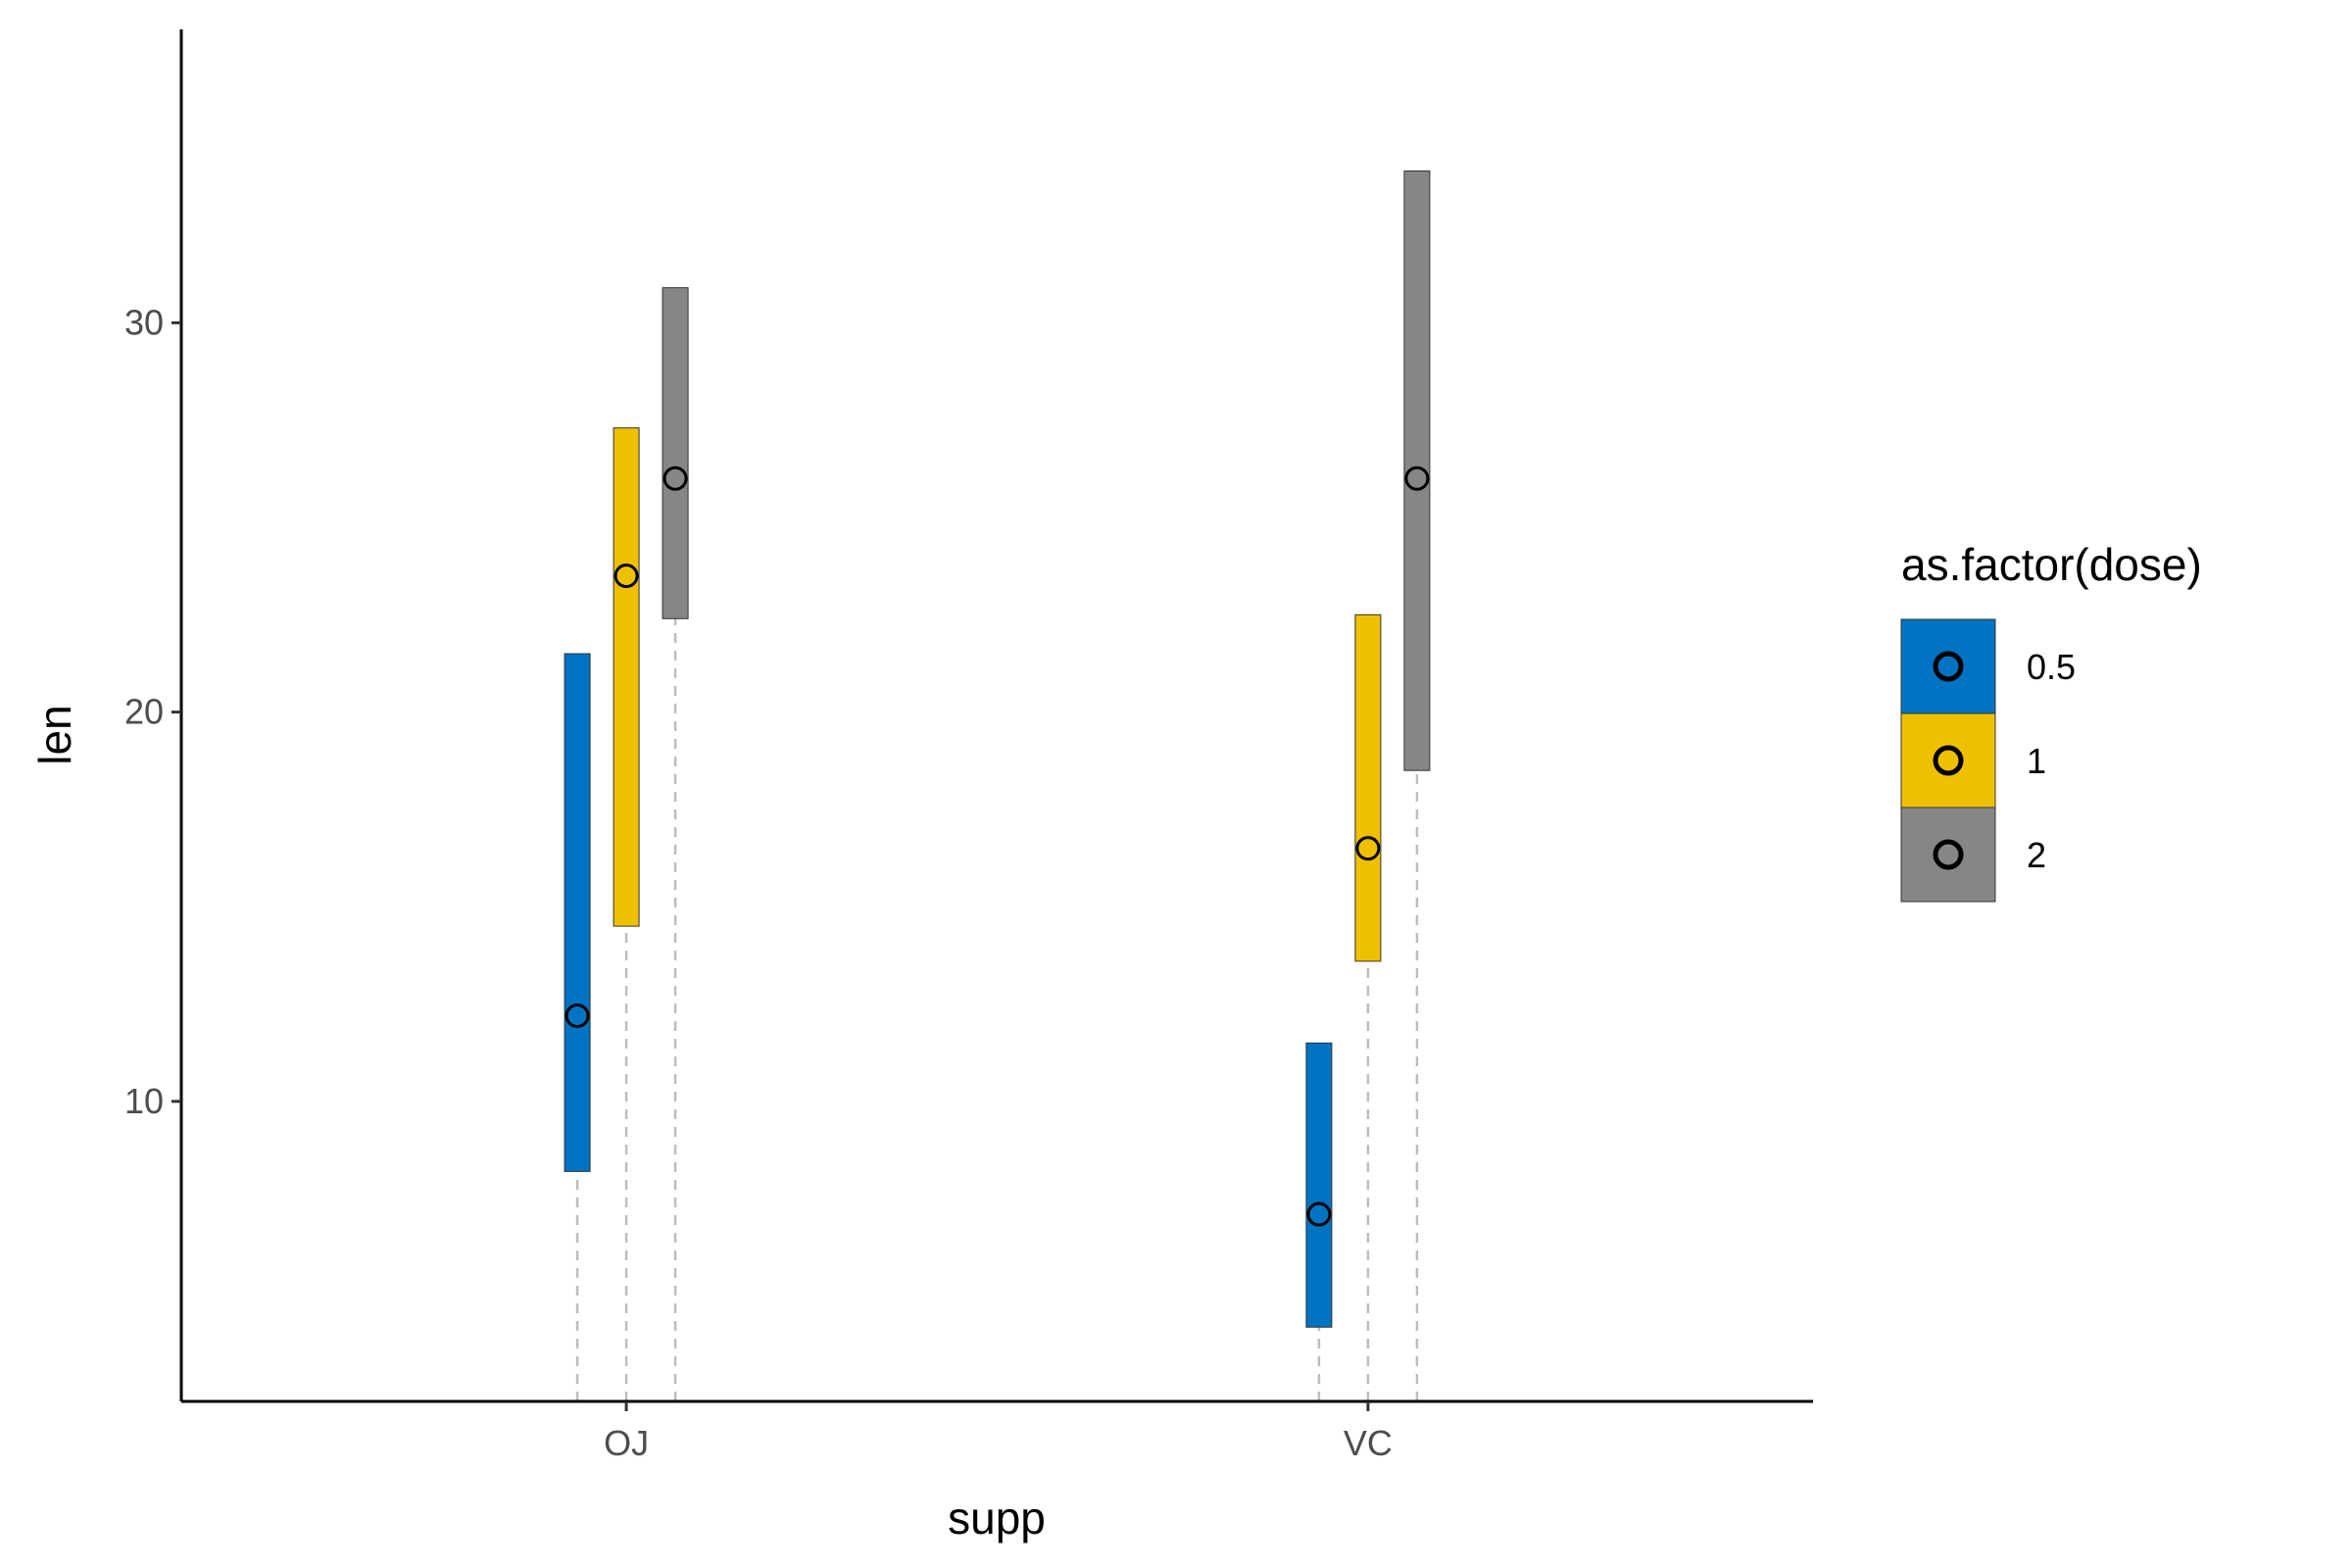  Describe the element at coordinates (144, 322) in the screenshot. I see `y-tick-label: 30` at that location.